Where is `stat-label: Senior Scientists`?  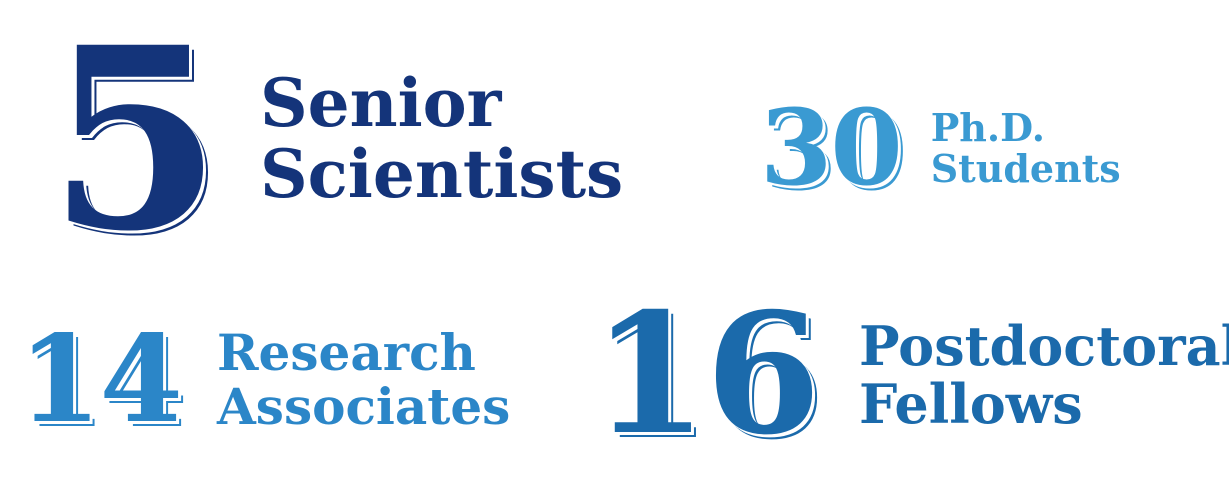
stat-label: Senior Scientists is located at coordinates (441, 138).